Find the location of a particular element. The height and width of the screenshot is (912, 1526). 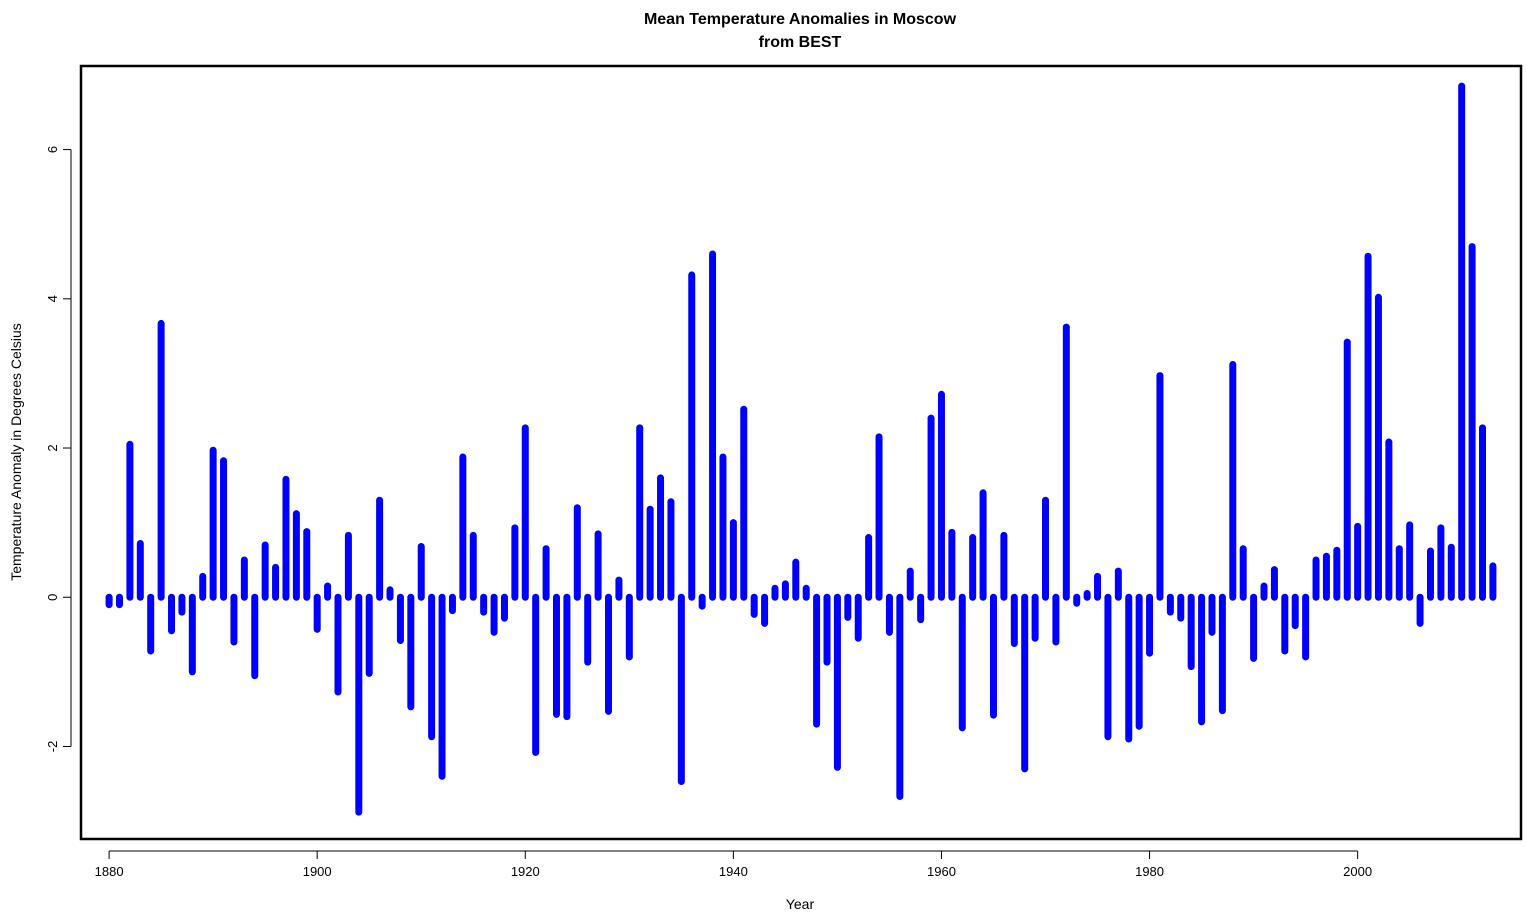

x-tick-label-1920: 1920 is located at coordinates (525, 871).